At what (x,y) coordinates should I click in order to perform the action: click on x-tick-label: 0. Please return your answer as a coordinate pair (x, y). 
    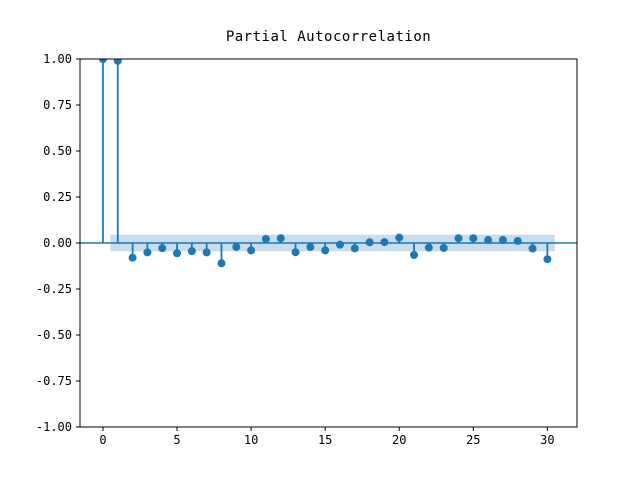
    Looking at the image, I should click on (102, 440).